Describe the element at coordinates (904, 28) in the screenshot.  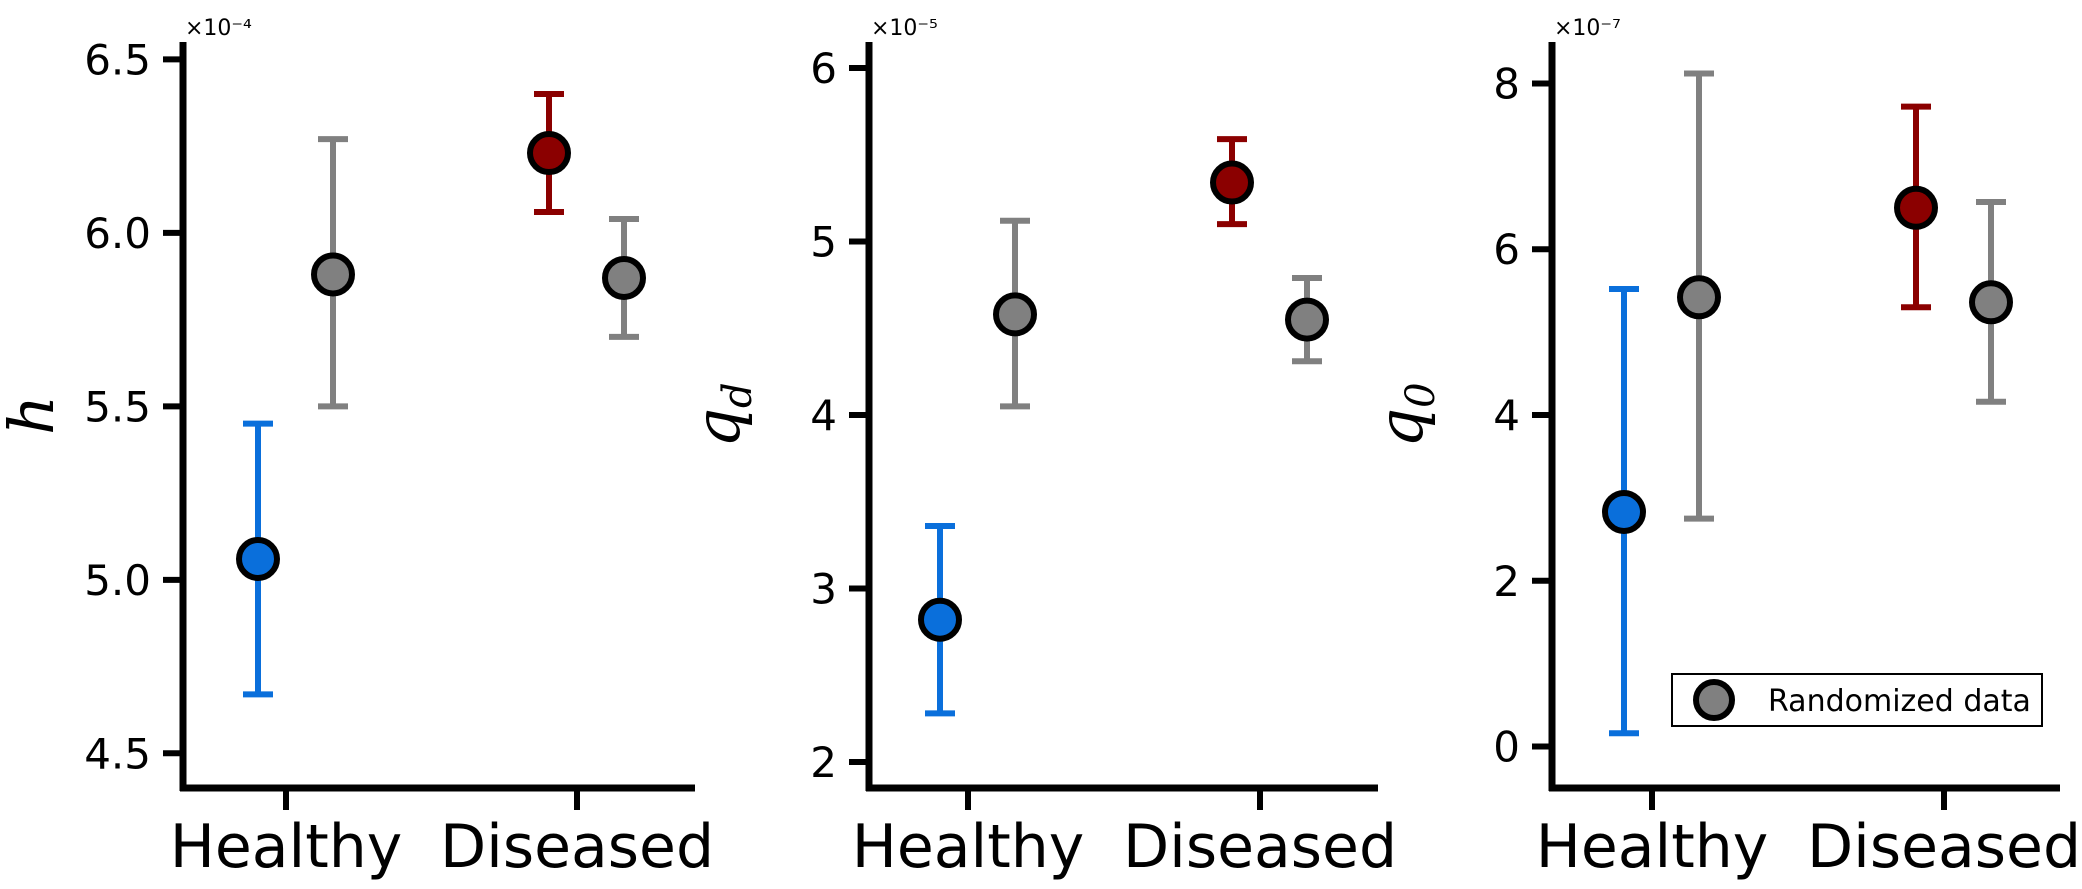
I see `axis-multiplier: ×10⁻⁵` at that location.